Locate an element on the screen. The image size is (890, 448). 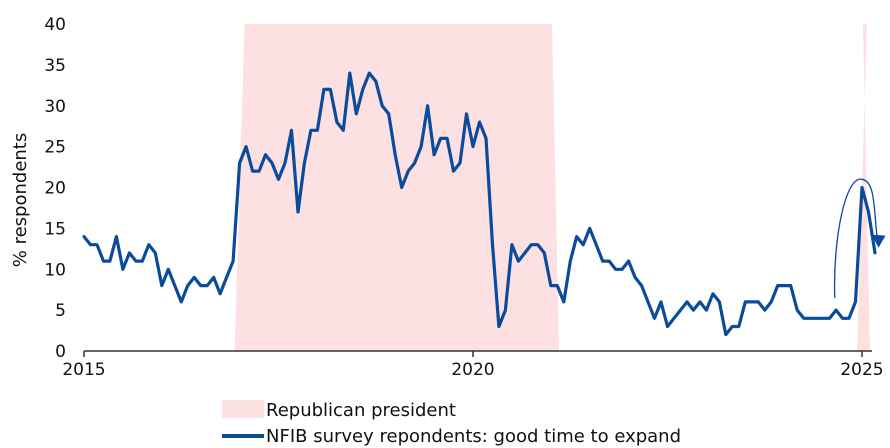
x-tick-label: 2020 is located at coordinates (472, 370).